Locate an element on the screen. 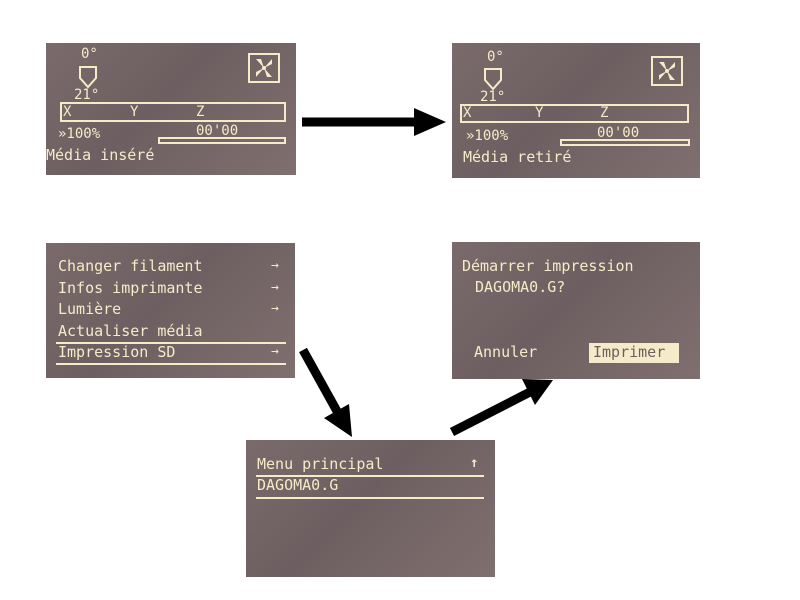 The height and width of the screenshot is (600, 800). status-message: Média inséré is located at coordinates (100, 155).